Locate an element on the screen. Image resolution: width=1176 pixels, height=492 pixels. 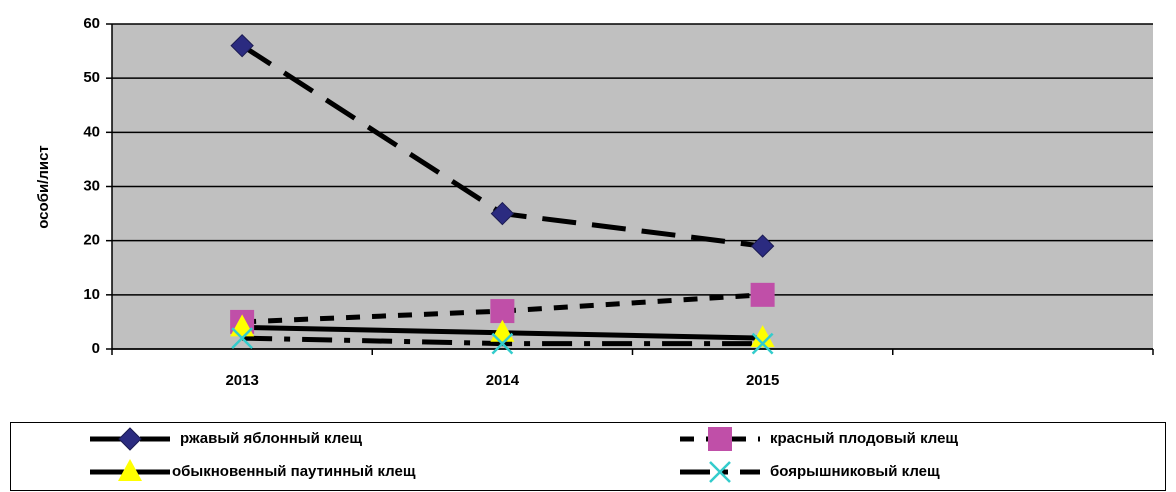
legend-item: красный плодовый клещ is located at coordinates (819, 439).